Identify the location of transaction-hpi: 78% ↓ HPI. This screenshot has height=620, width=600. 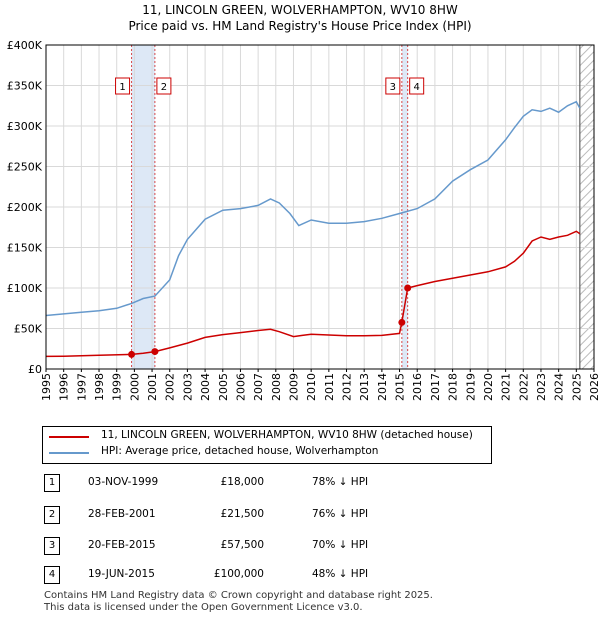
(340, 482).